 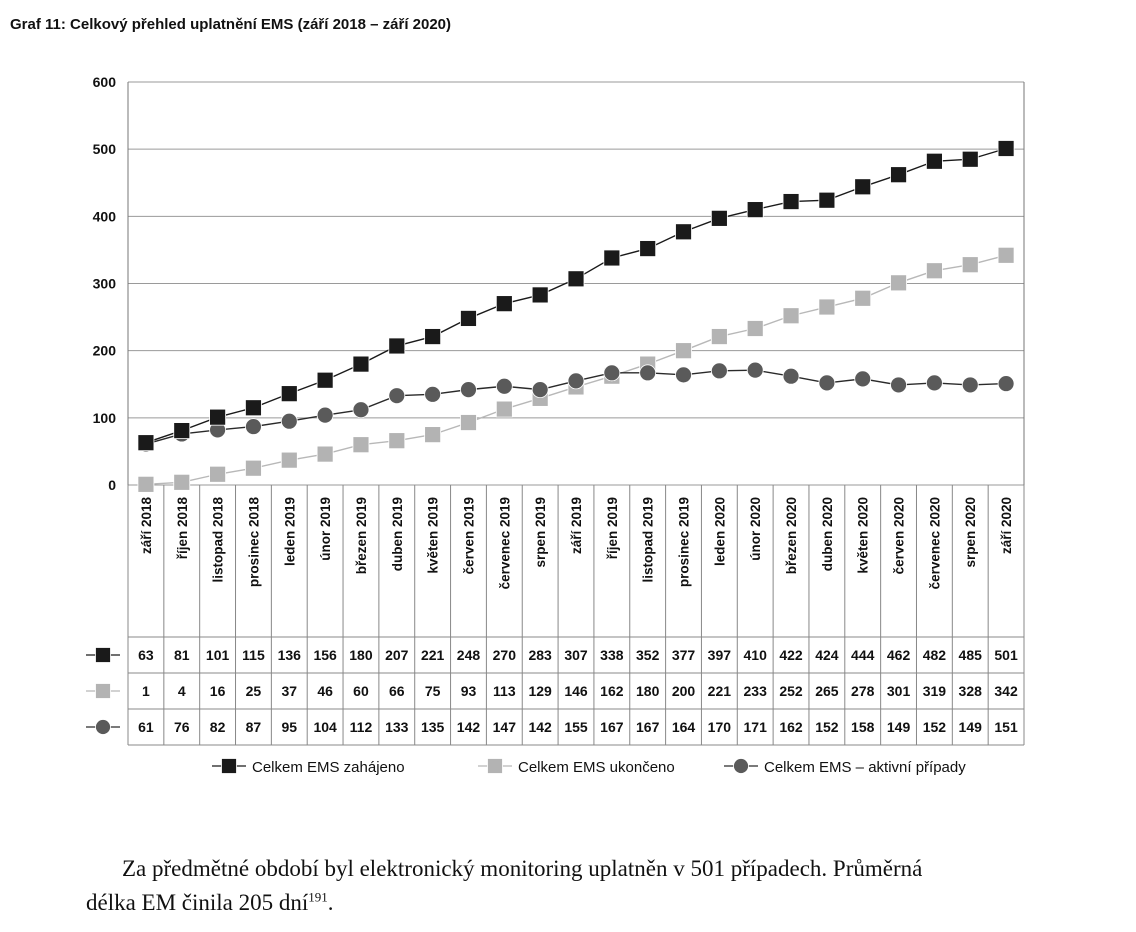 What do you see at coordinates (596, 767) in the screenshot?
I see `legend-label: Celkem EMS ukončeno` at bounding box center [596, 767].